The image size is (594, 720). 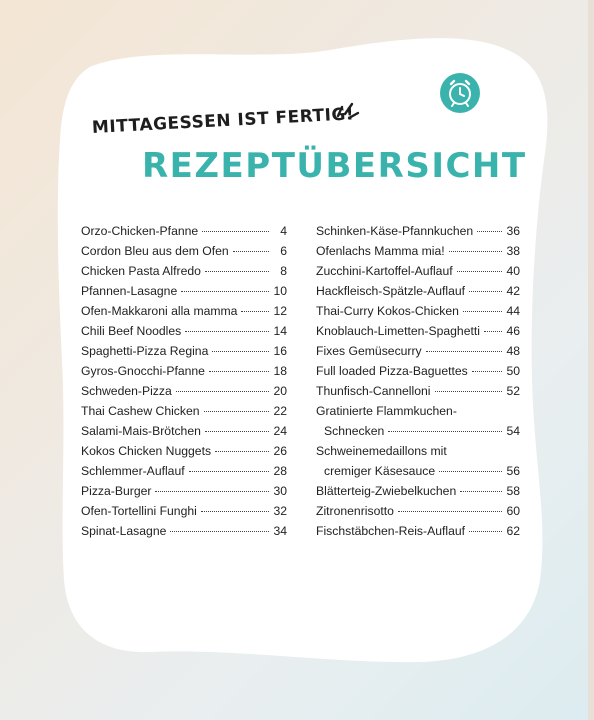 What do you see at coordinates (280, 431) in the screenshot?
I see `toc-page-number: 24` at bounding box center [280, 431].